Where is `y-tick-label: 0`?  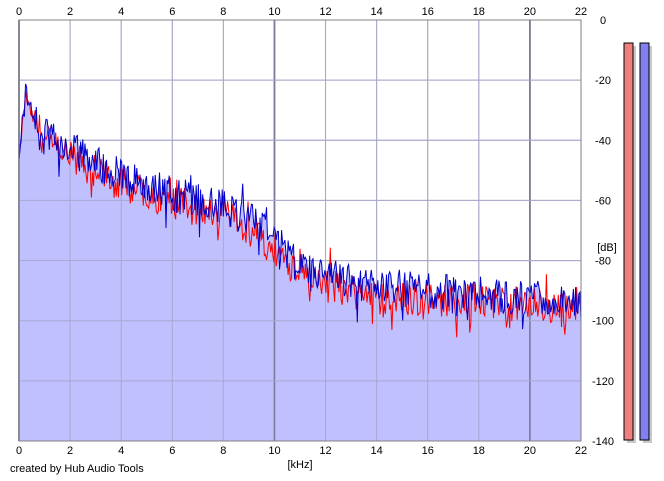
y-tick-label: 0 is located at coordinates (603, 21).